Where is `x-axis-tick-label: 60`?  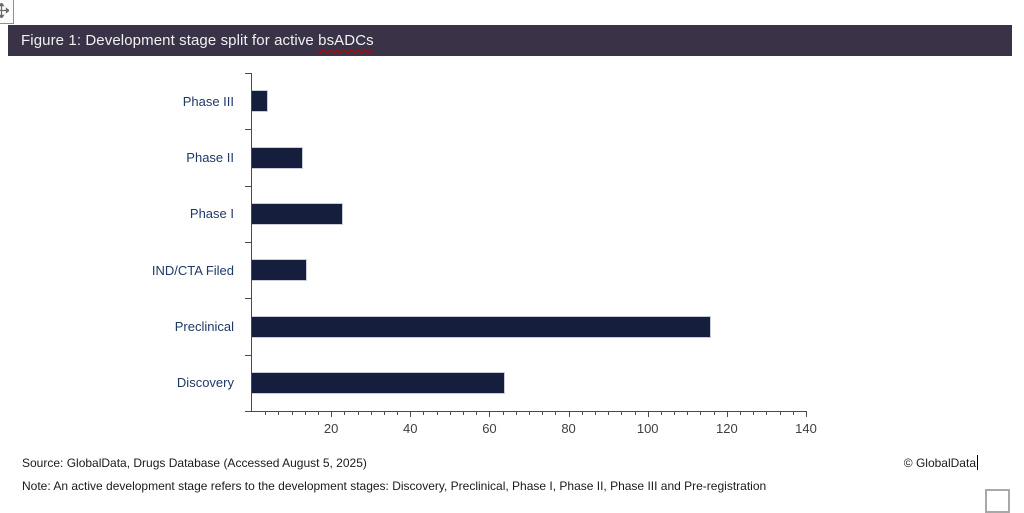
x-axis-tick-label: 60 is located at coordinates (489, 428).